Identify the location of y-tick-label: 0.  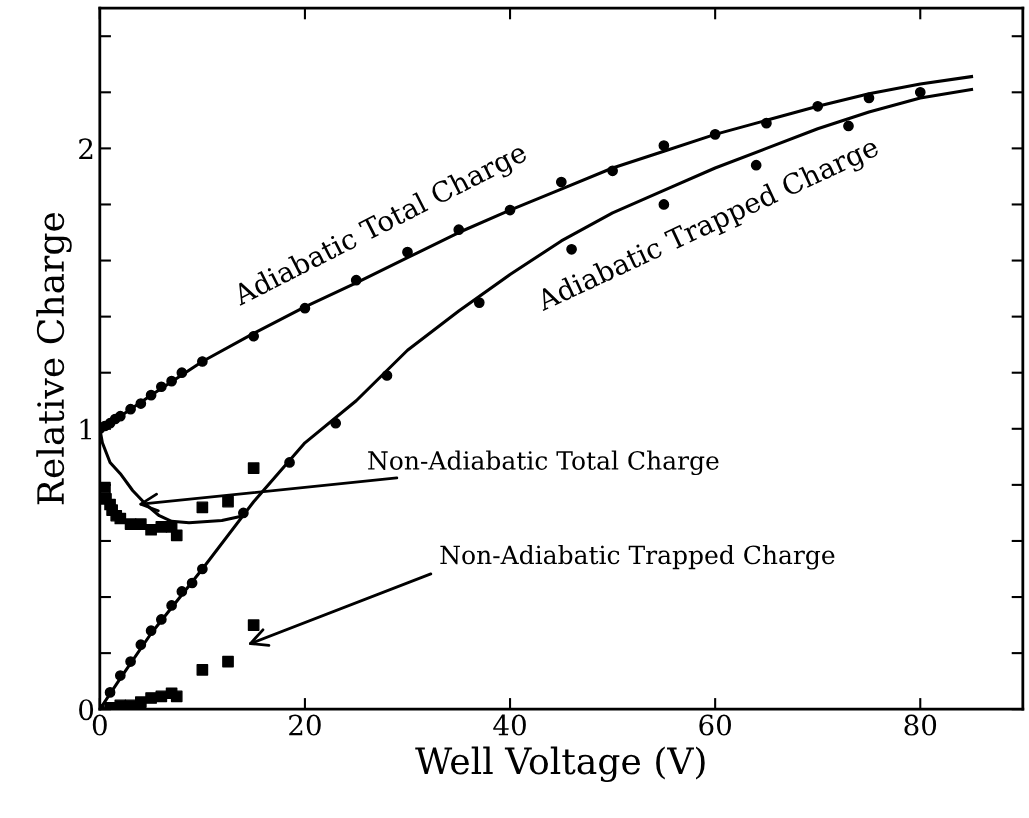
(86, 710).